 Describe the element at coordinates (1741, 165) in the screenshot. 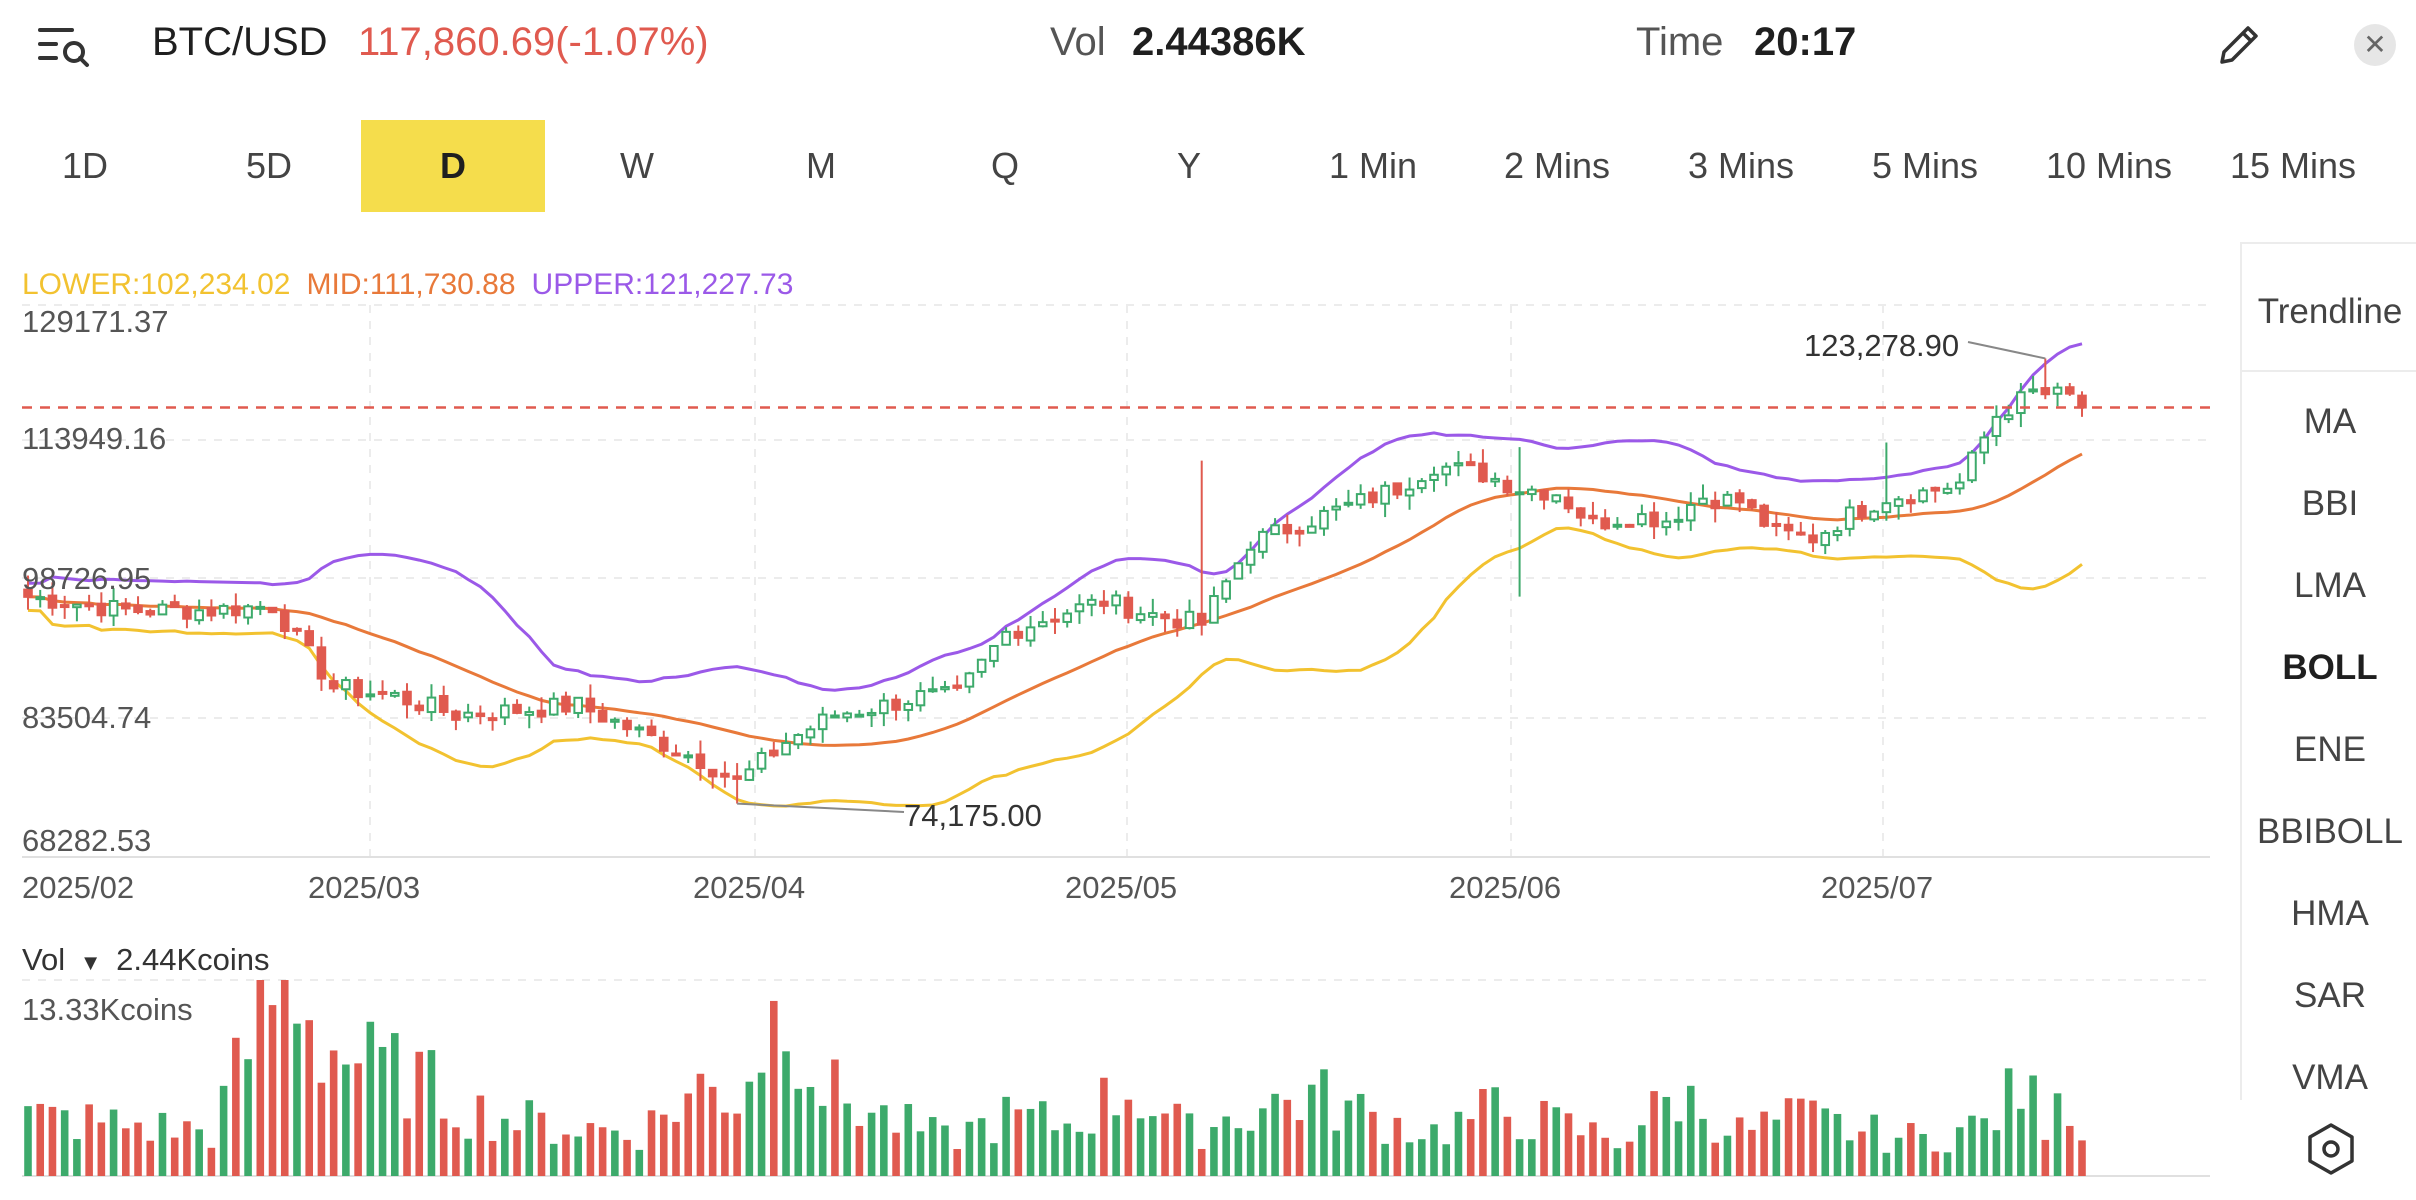

I see `period-tab: 3 Mins` at that location.